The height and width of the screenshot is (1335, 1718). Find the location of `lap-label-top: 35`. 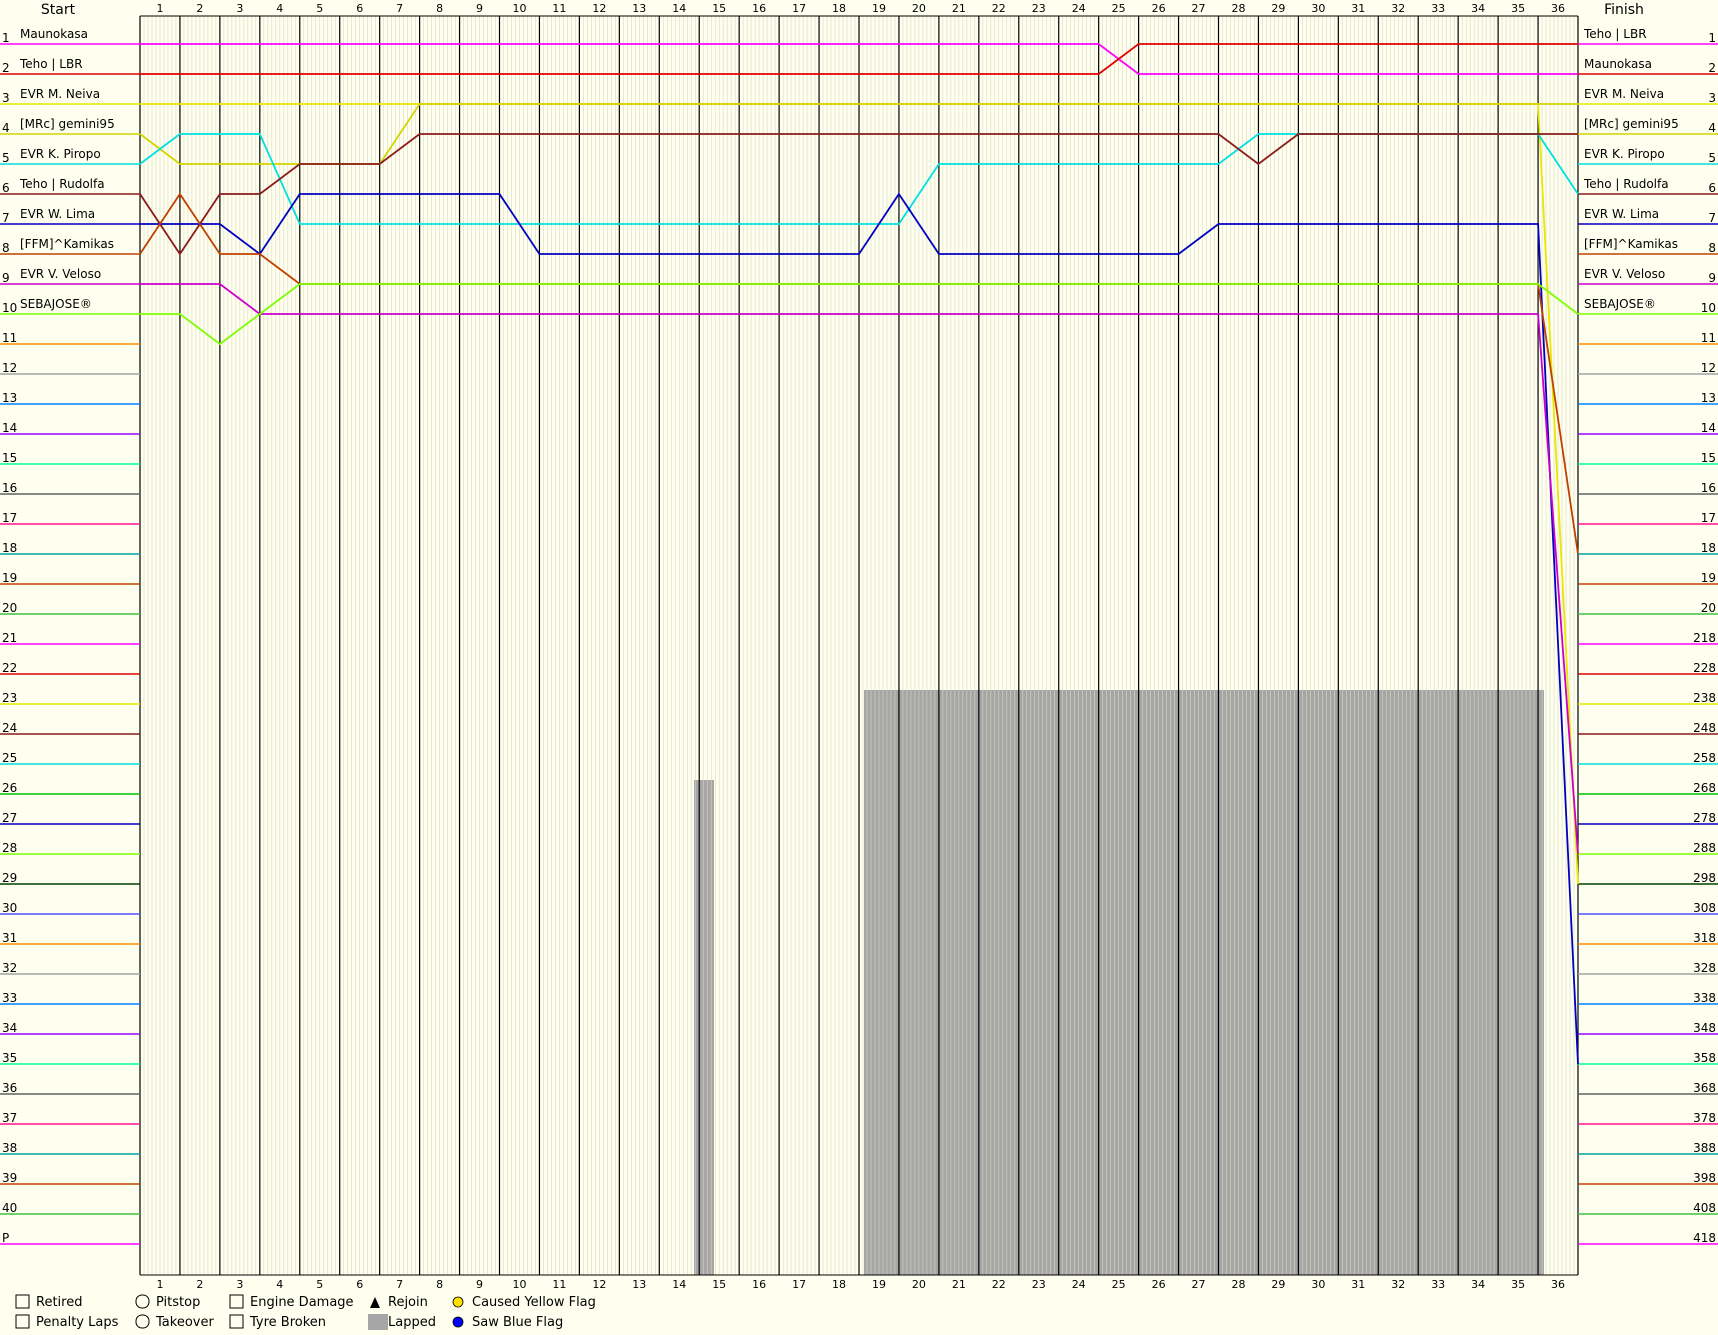

lap-label-top: 35 is located at coordinates (1518, 8).